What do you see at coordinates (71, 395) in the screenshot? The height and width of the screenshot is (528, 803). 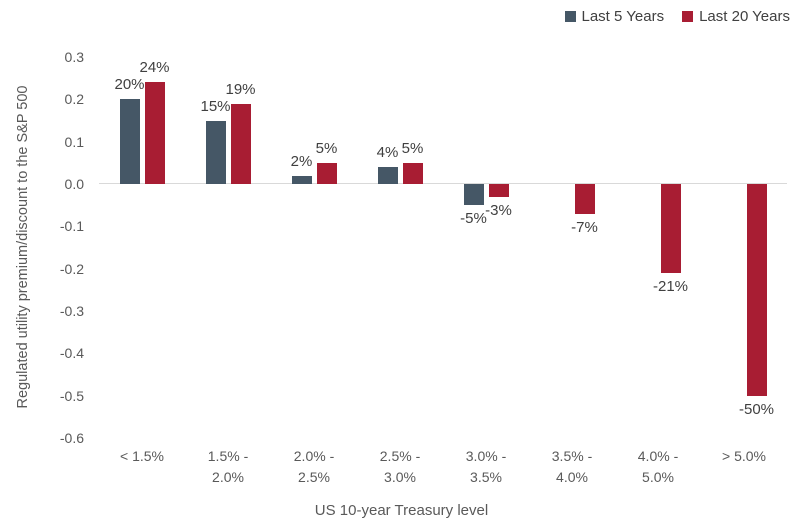 I see `y-tick-label: -0.5` at bounding box center [71, 395].